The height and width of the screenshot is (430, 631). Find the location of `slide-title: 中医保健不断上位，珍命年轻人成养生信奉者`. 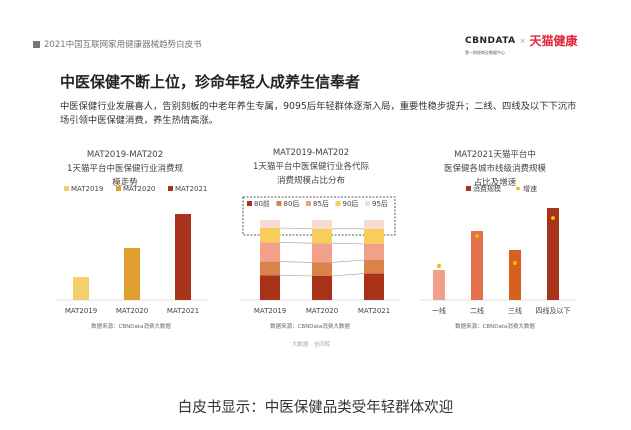

slide-title: 中医保健不断上位，珍命年轻人成养生信奉者 is located at coordinates (210, 82).